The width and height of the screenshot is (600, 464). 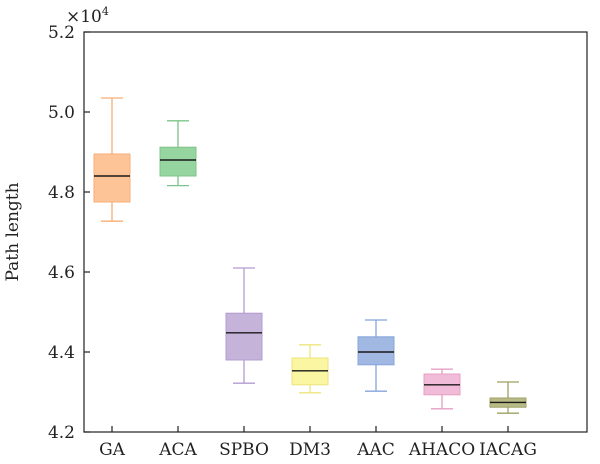 I want to click on box-spbo, so click(x=244, y=325).